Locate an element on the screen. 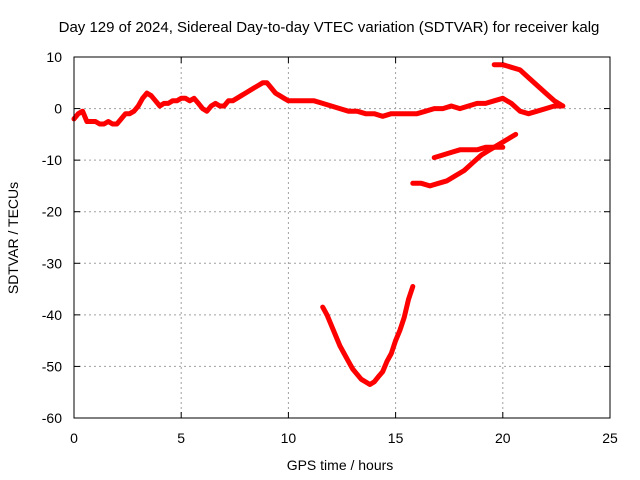  y-tick-label: -10 is located at coordinates (52, 160).